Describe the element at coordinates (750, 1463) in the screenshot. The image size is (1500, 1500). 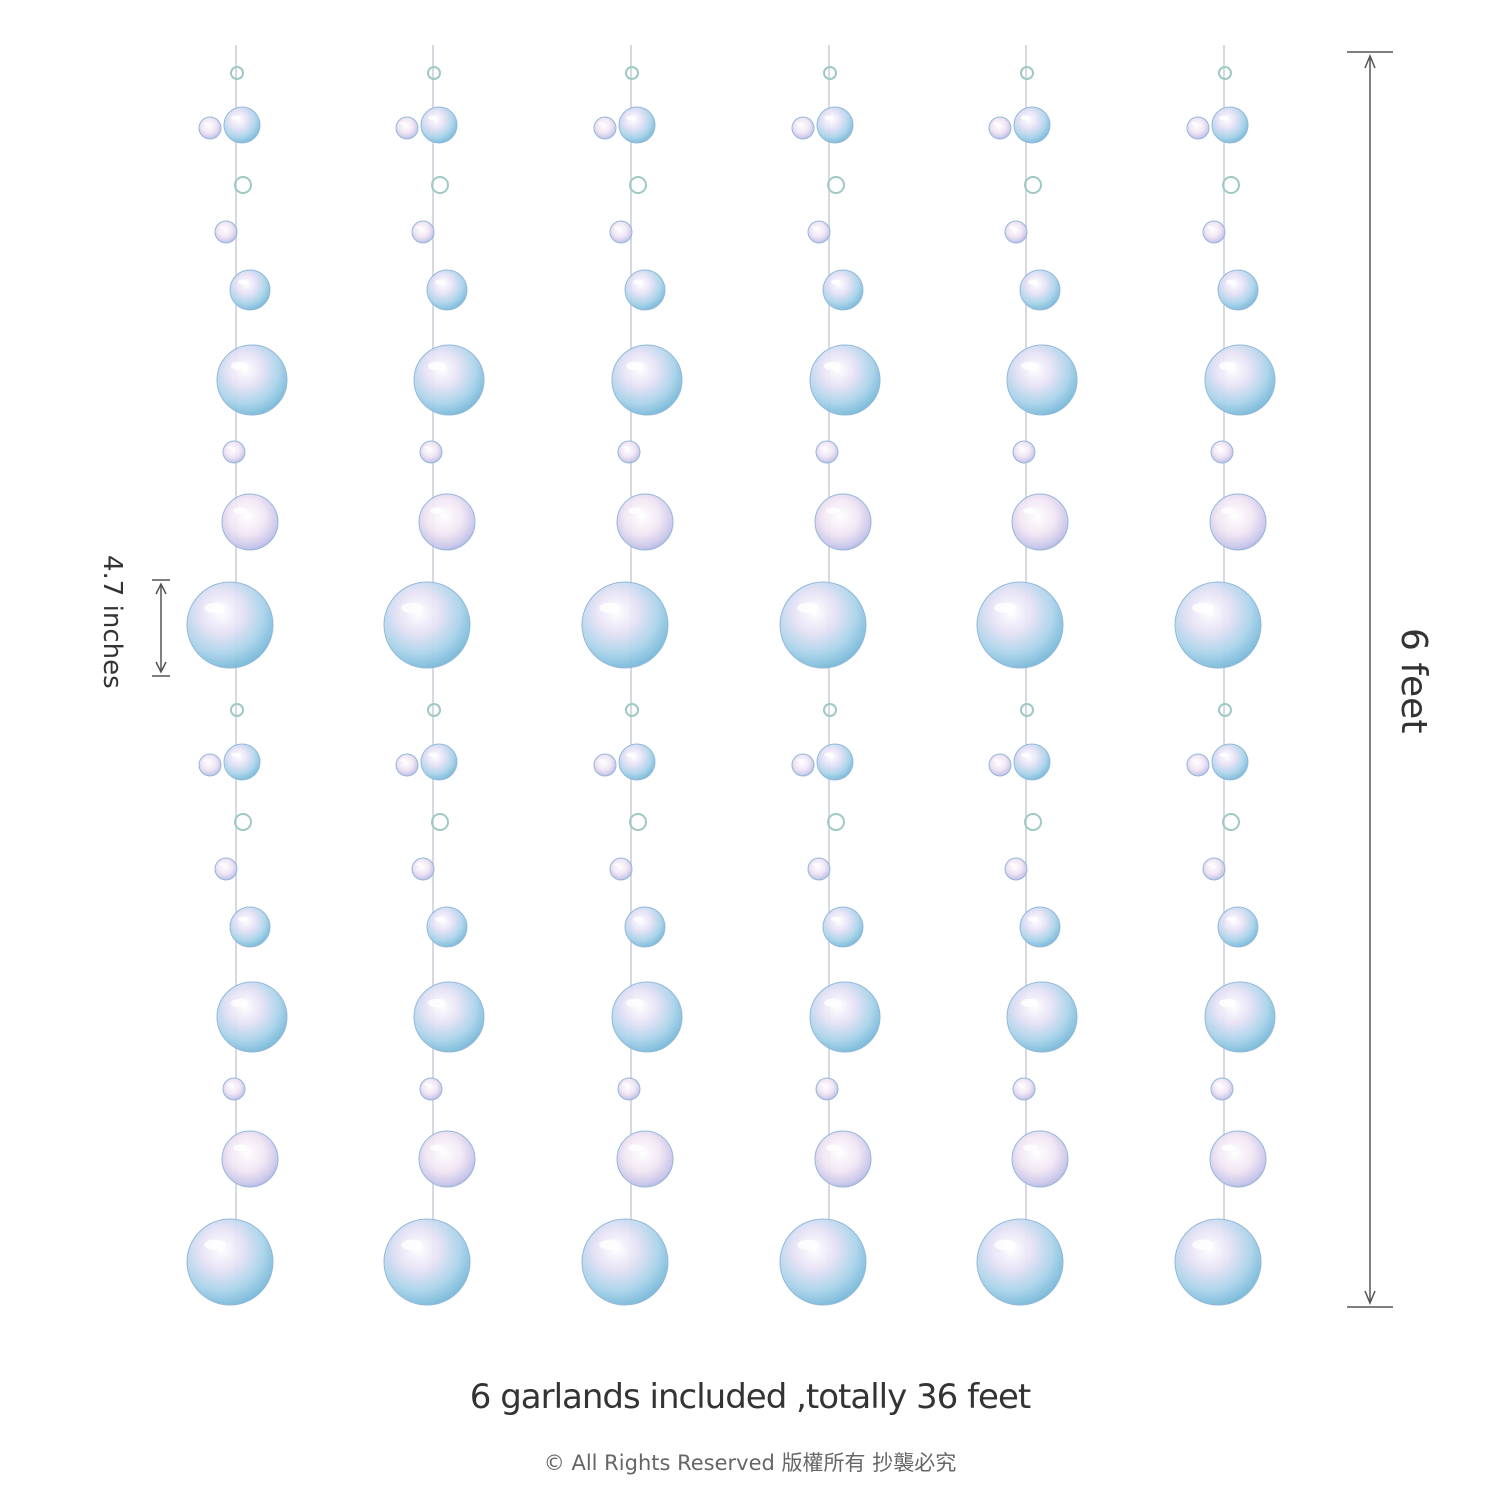
I see `copyright: © All Rights Reserved 版權所有 抄襲必究` at that location.